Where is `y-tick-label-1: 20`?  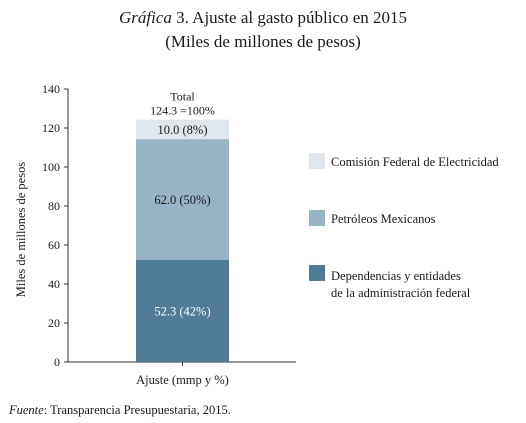 y-tick-label-1: 20 is located at coordinates (54, 323).